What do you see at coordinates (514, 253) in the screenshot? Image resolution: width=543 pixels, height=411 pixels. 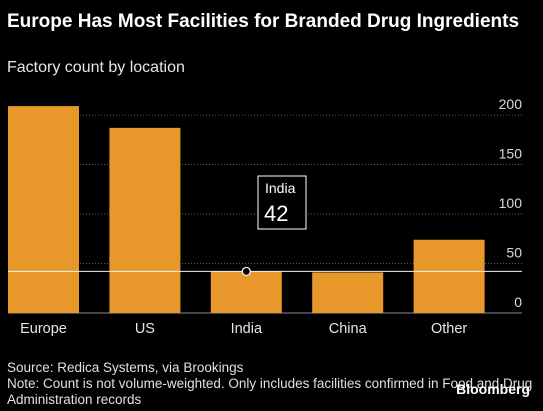 I see `y-tick-label: 50` at bounding box center [514, 253].